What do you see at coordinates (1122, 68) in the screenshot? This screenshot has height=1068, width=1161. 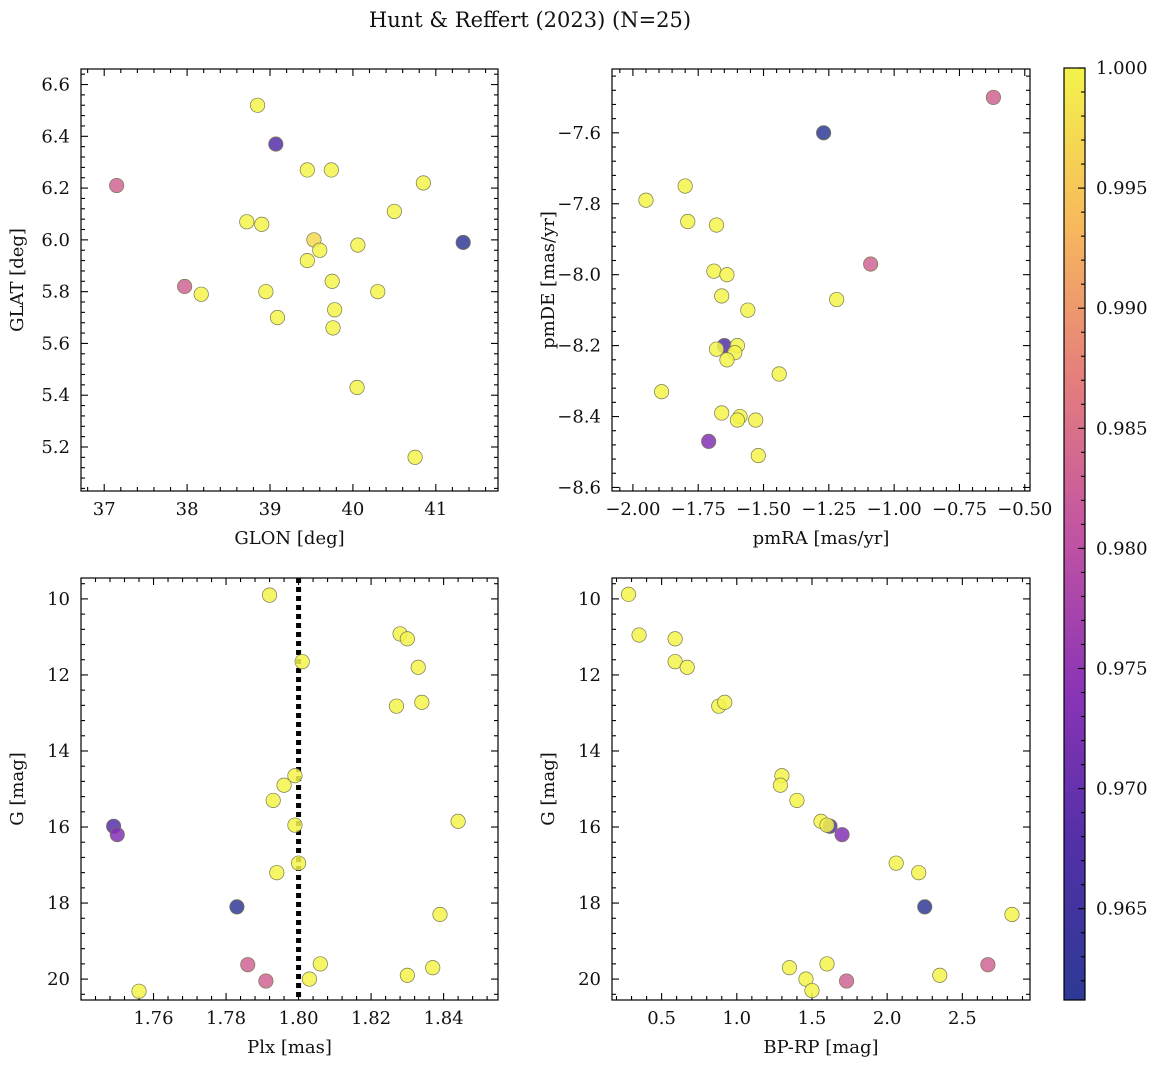 I see `colorbar-tick-label: 1.000` at bounding box center [1122, 68].